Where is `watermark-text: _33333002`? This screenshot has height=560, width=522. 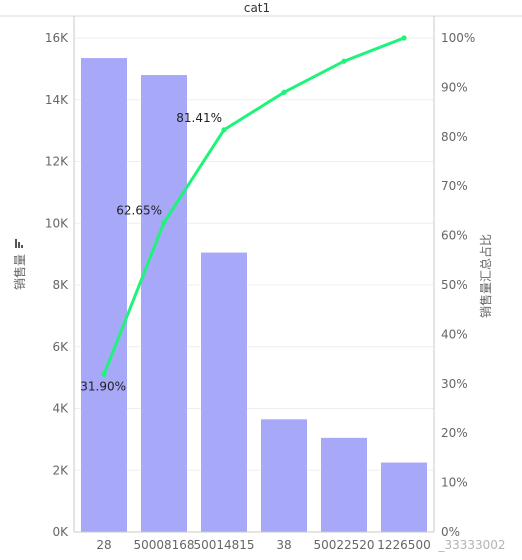
watermark-text: _33333002 is located at coordinates (471, 545).